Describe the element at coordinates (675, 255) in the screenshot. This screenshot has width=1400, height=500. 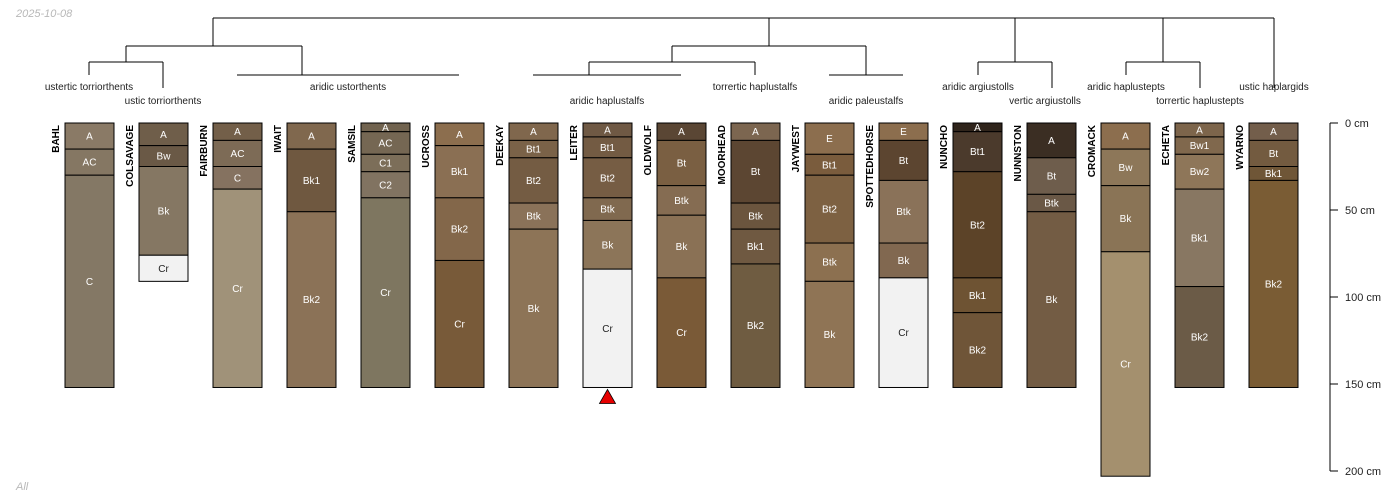
I see `profile-oldwolf: A Bt Btk Bk Cr OLDWOLF` at that location.